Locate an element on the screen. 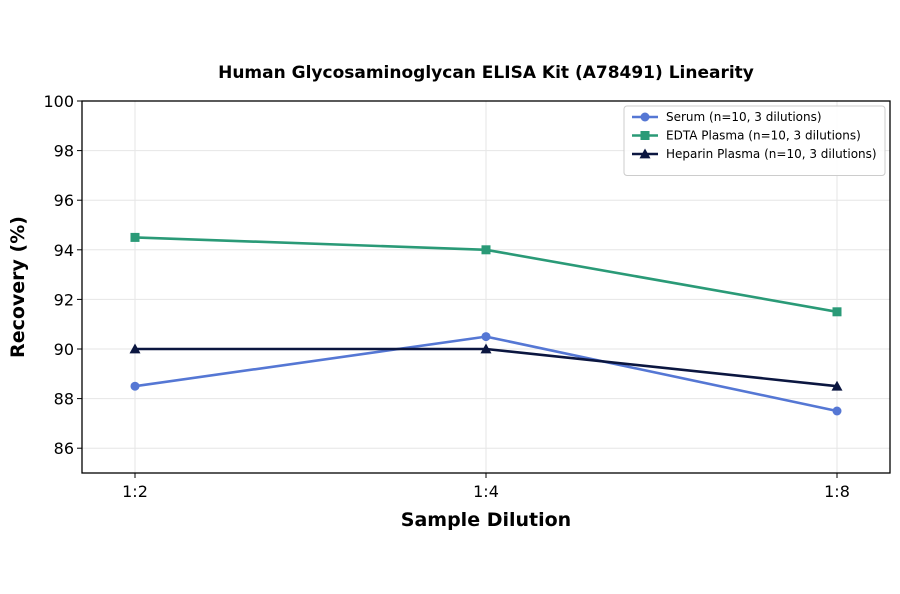 This screenshot has height=594, width=900. legend-label: Serum (n=10, 3 dilutions) is located at coordinates (744, 117).